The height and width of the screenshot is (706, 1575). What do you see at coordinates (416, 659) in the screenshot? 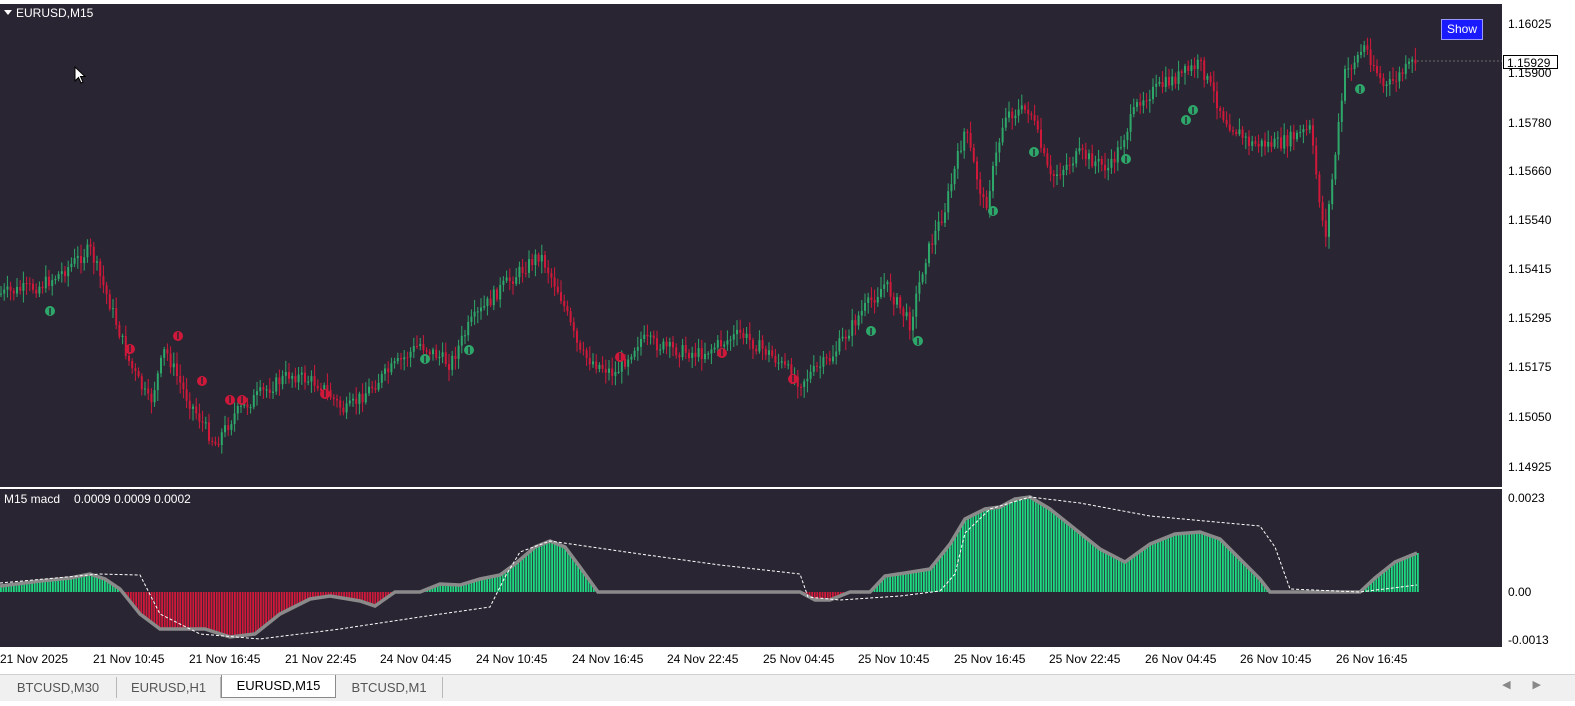
I see `time-axis-label: 24 Nov 04:45` at bounding box center [416, 659].